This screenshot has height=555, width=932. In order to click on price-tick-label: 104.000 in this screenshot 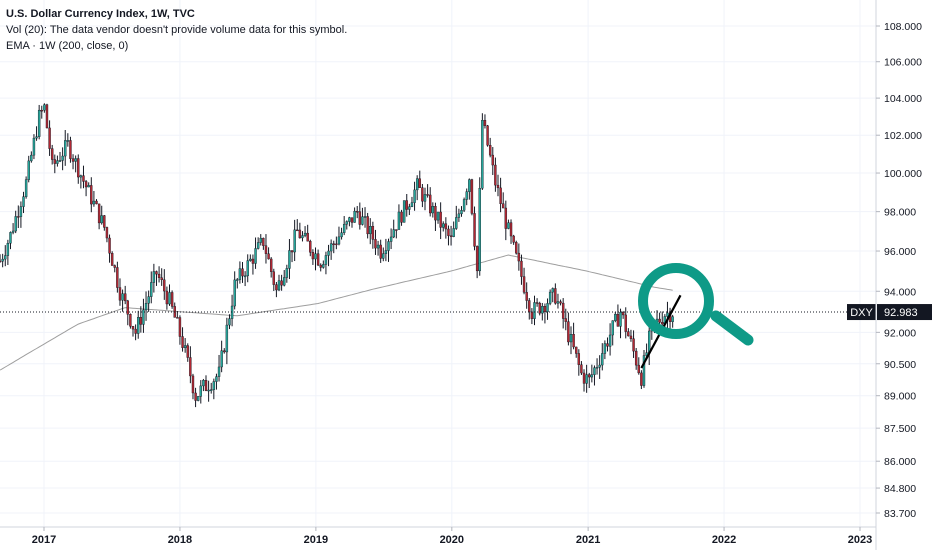, I will do `click(903, 99)`.